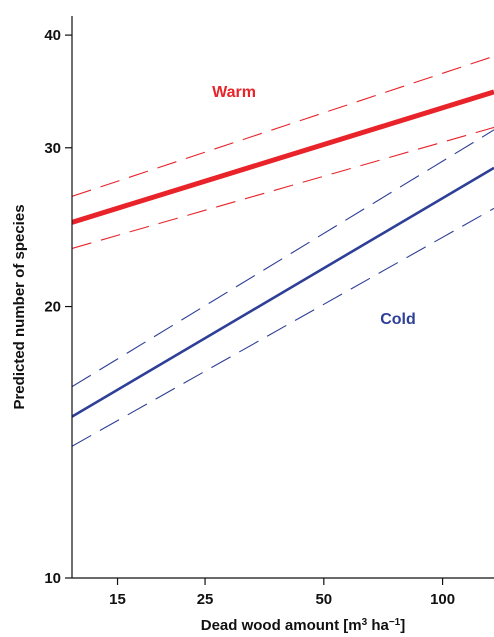 The image size is (494, 637). What do you see at coordinates (52, 35) in the screenshot?
I see `y-tick-label-40: 40` at bounding box center [52, 35].